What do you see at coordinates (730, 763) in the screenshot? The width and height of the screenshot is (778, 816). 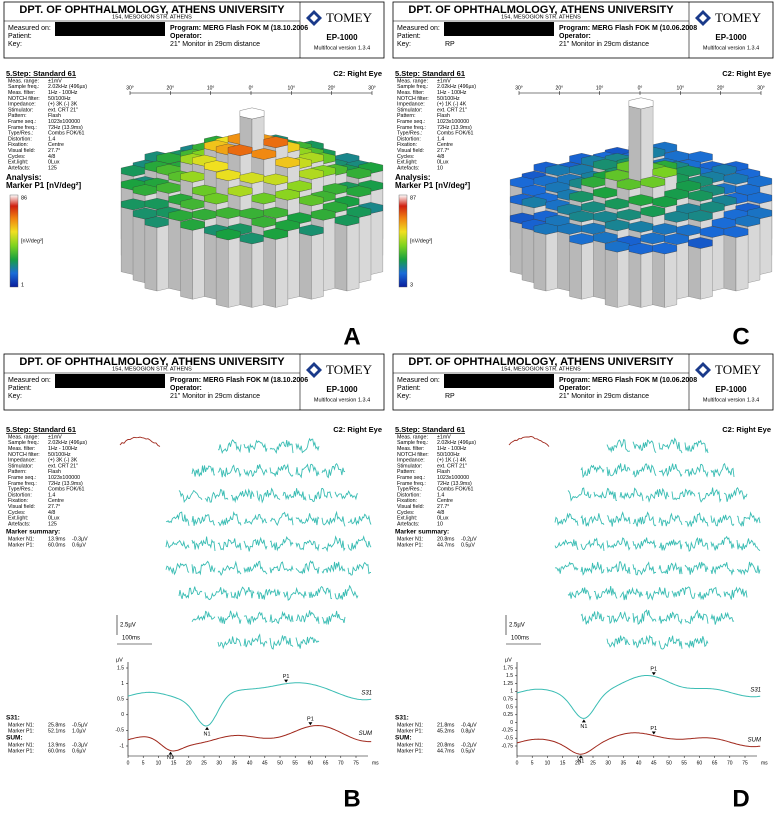 I see `x-tick-label: 70` at bounding box center [730, 763].